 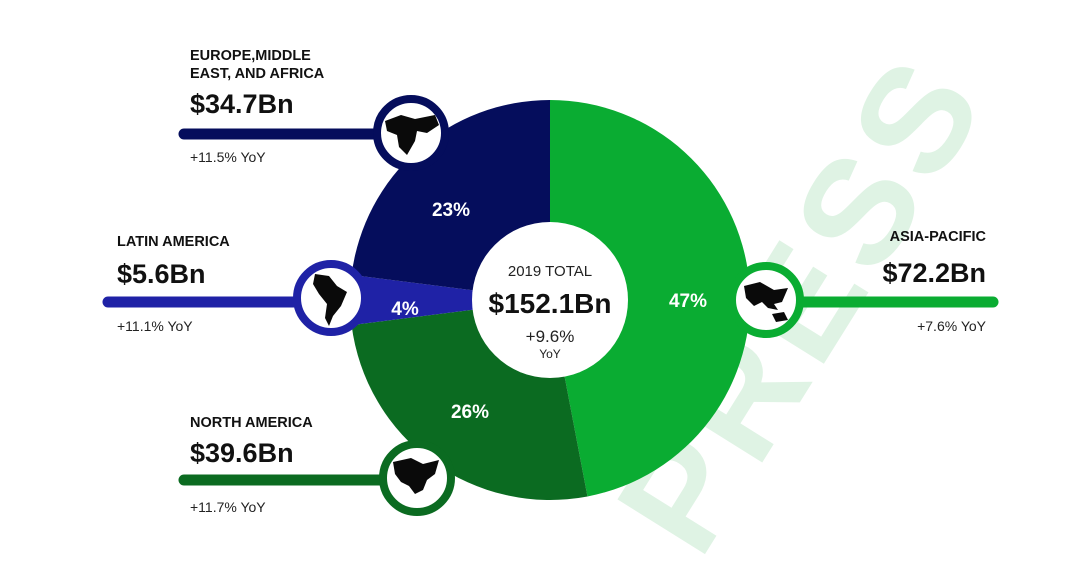 What do you see at coordinates (155, 326) in the screenshot?
I see `region-yoy: +11.1% YoY` at bounding box center [155, 326].